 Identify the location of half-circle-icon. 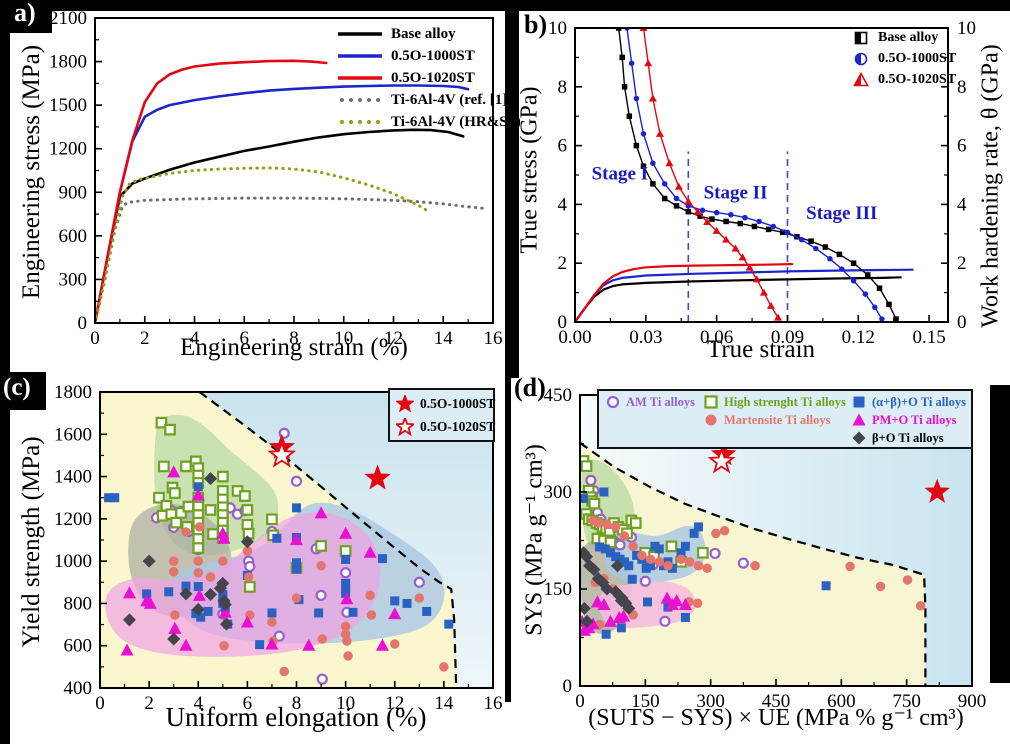
(861, 59).